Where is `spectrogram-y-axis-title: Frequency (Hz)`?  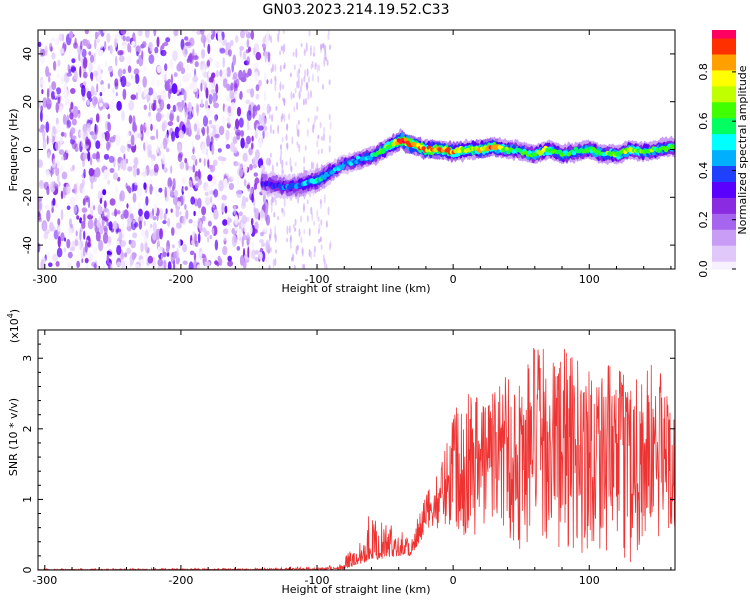
spectrogram-y-axis-title: Frequency (Hz) is located at coordinates (13, 150).